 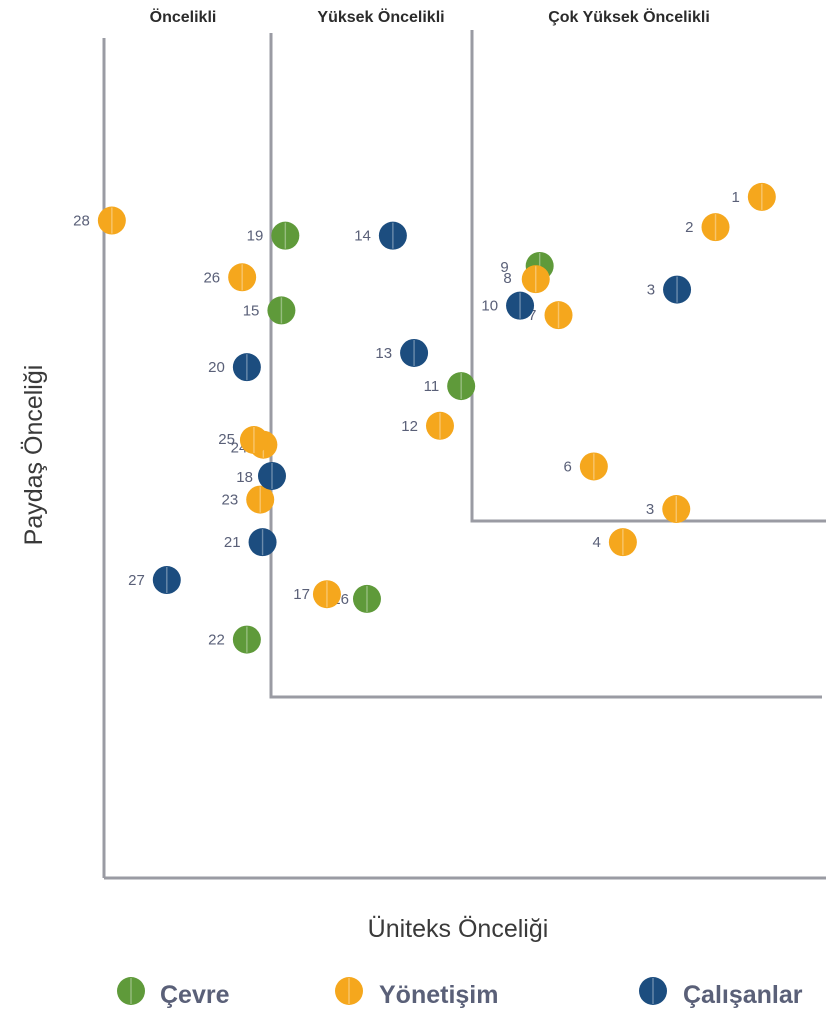 I want to click on point-cevre-19: 19, so click(x=273, y=235).